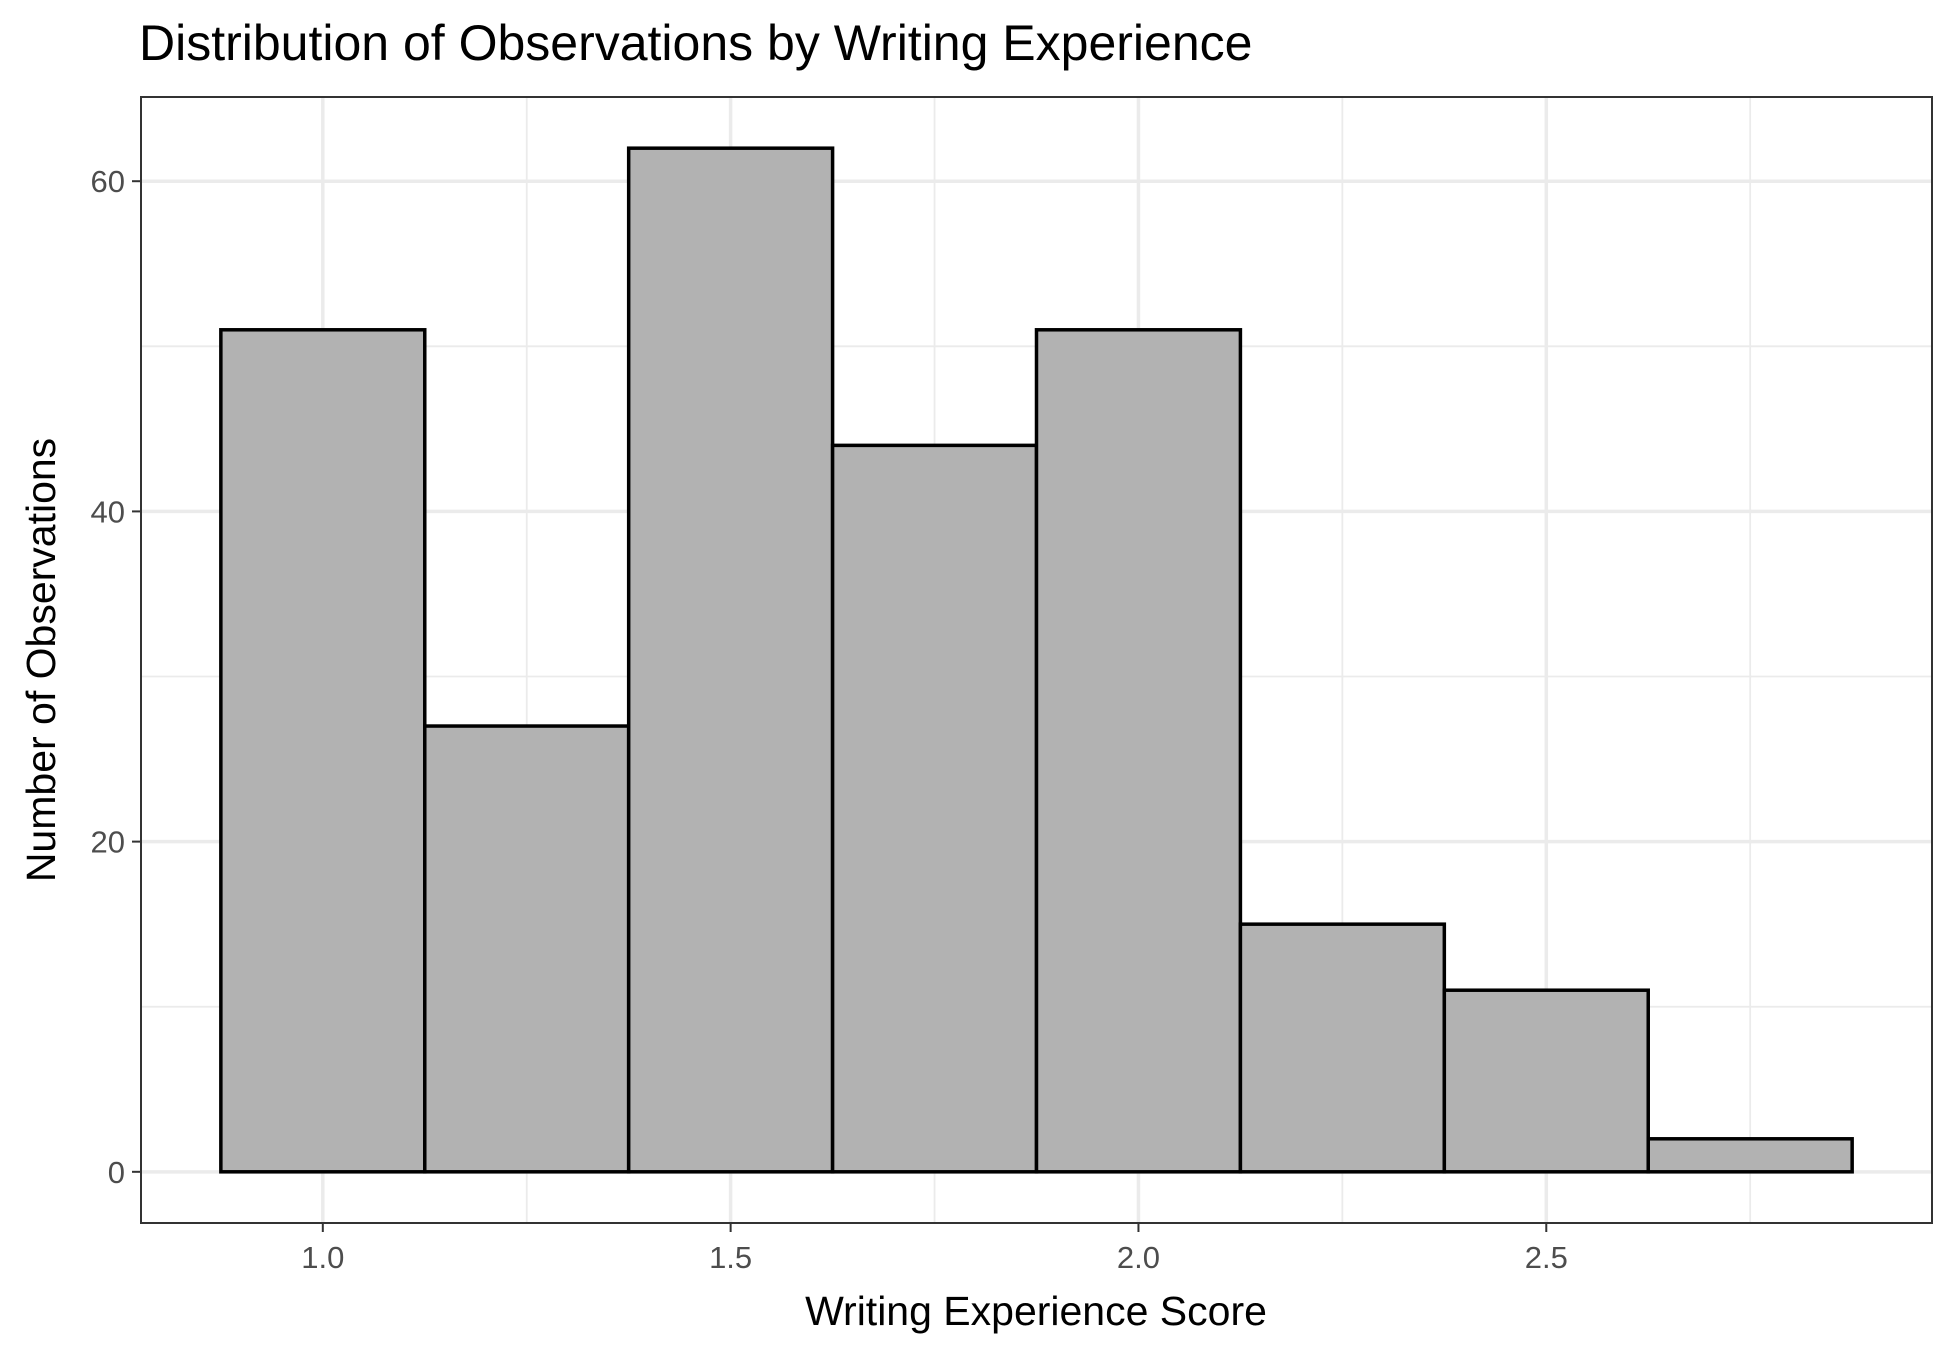  What do you see at coordinates (116, 1172) in the screenshot?
I see `y-tick-label: 0` at bounding box center [116, 1172].